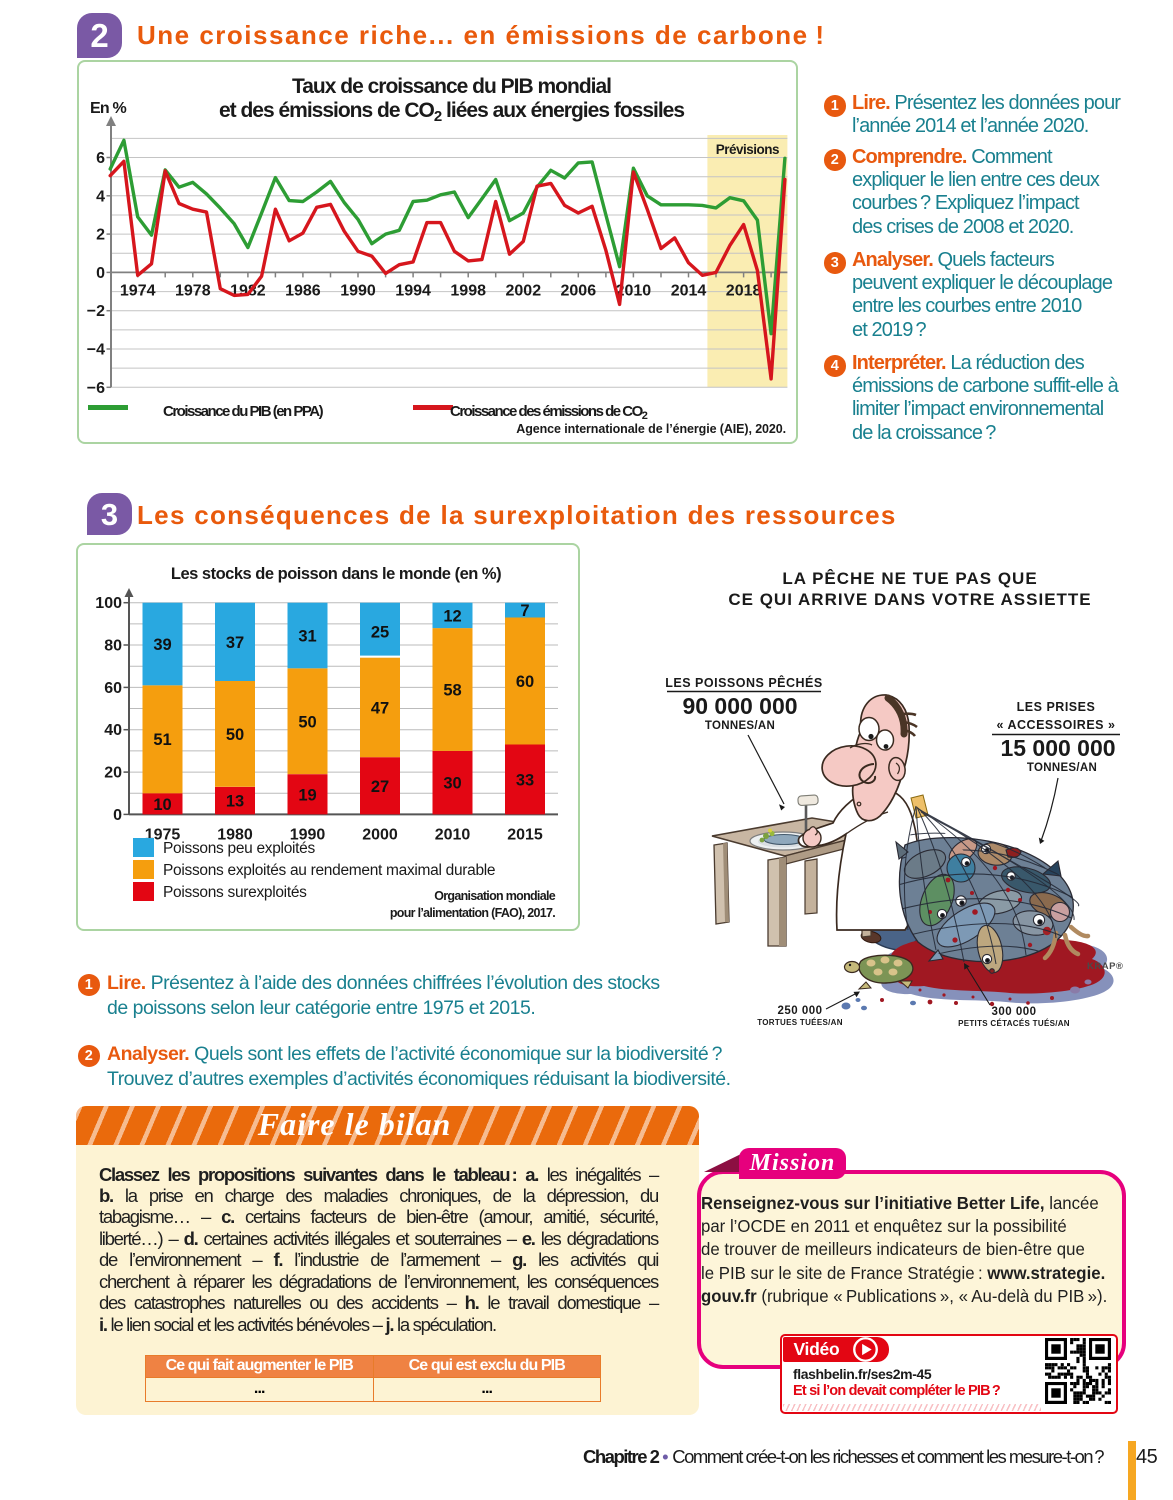  Describe the element at coordinates (100, 235) in the screenshot. I see `svg-text: 2` at that location.